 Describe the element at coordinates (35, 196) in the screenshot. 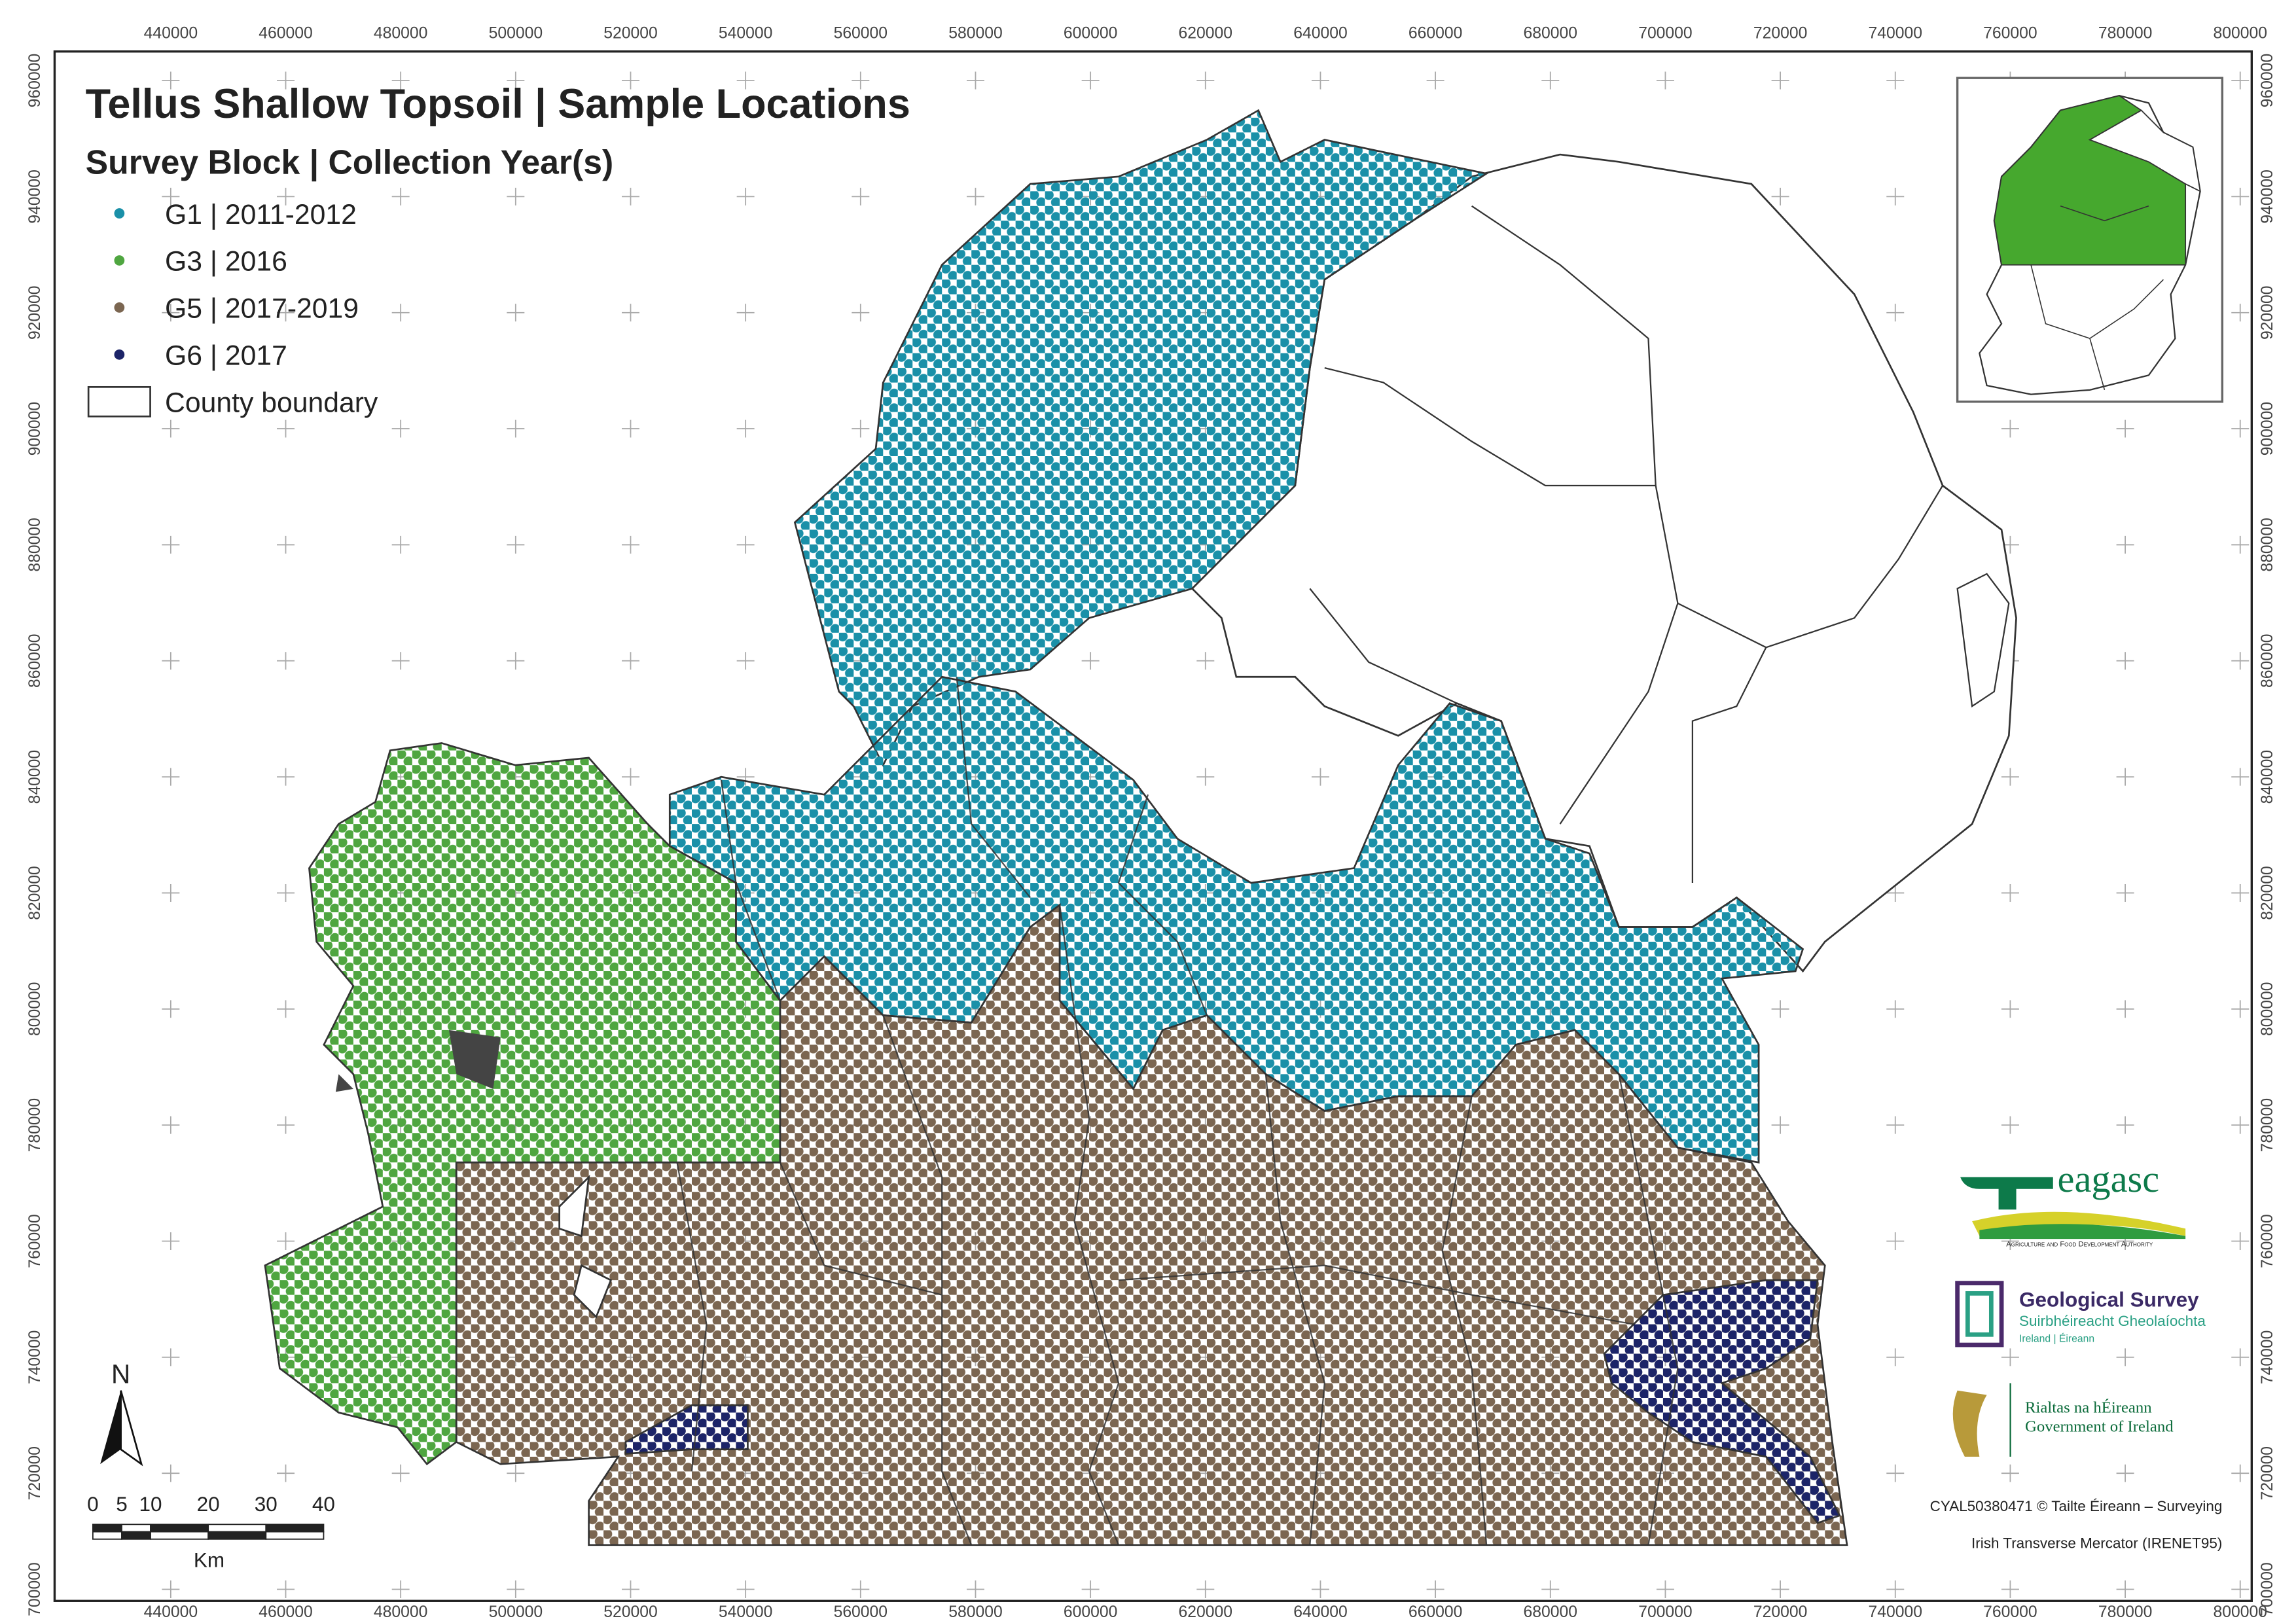

I see `y-tick-label: 940000` at that location.